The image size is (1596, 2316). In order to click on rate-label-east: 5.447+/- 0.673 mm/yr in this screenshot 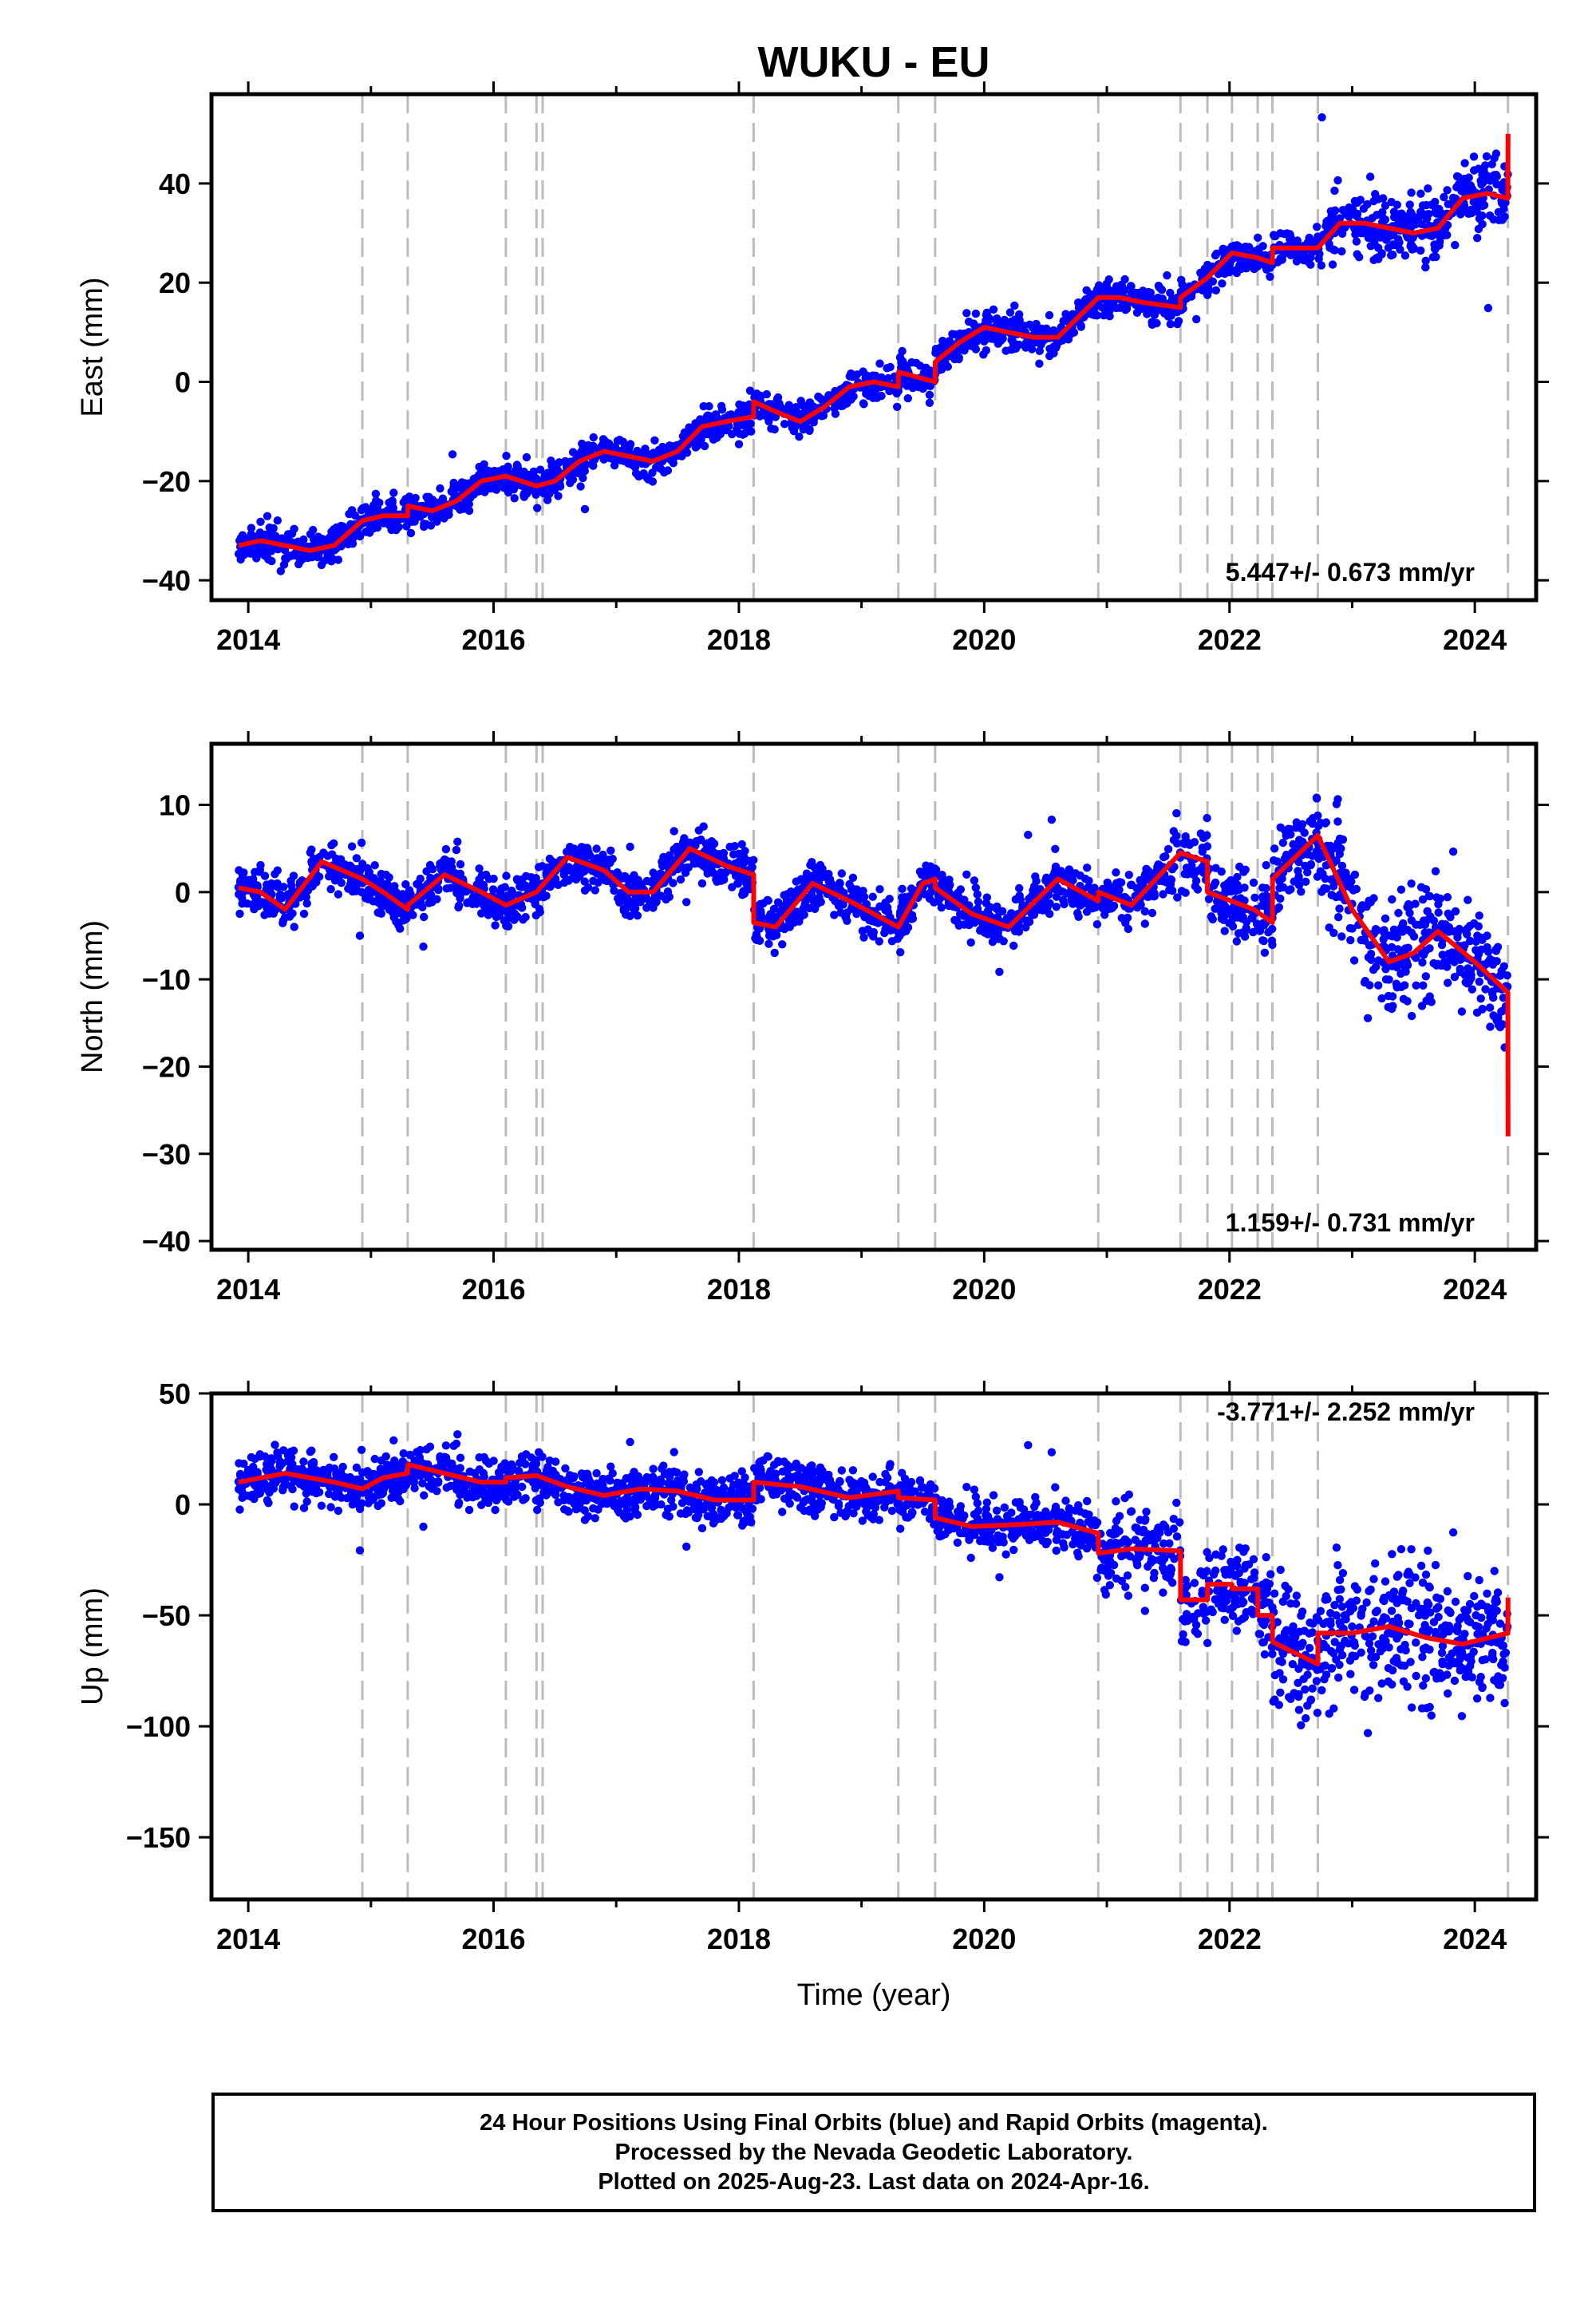, I will do `click(1350, 572)`.